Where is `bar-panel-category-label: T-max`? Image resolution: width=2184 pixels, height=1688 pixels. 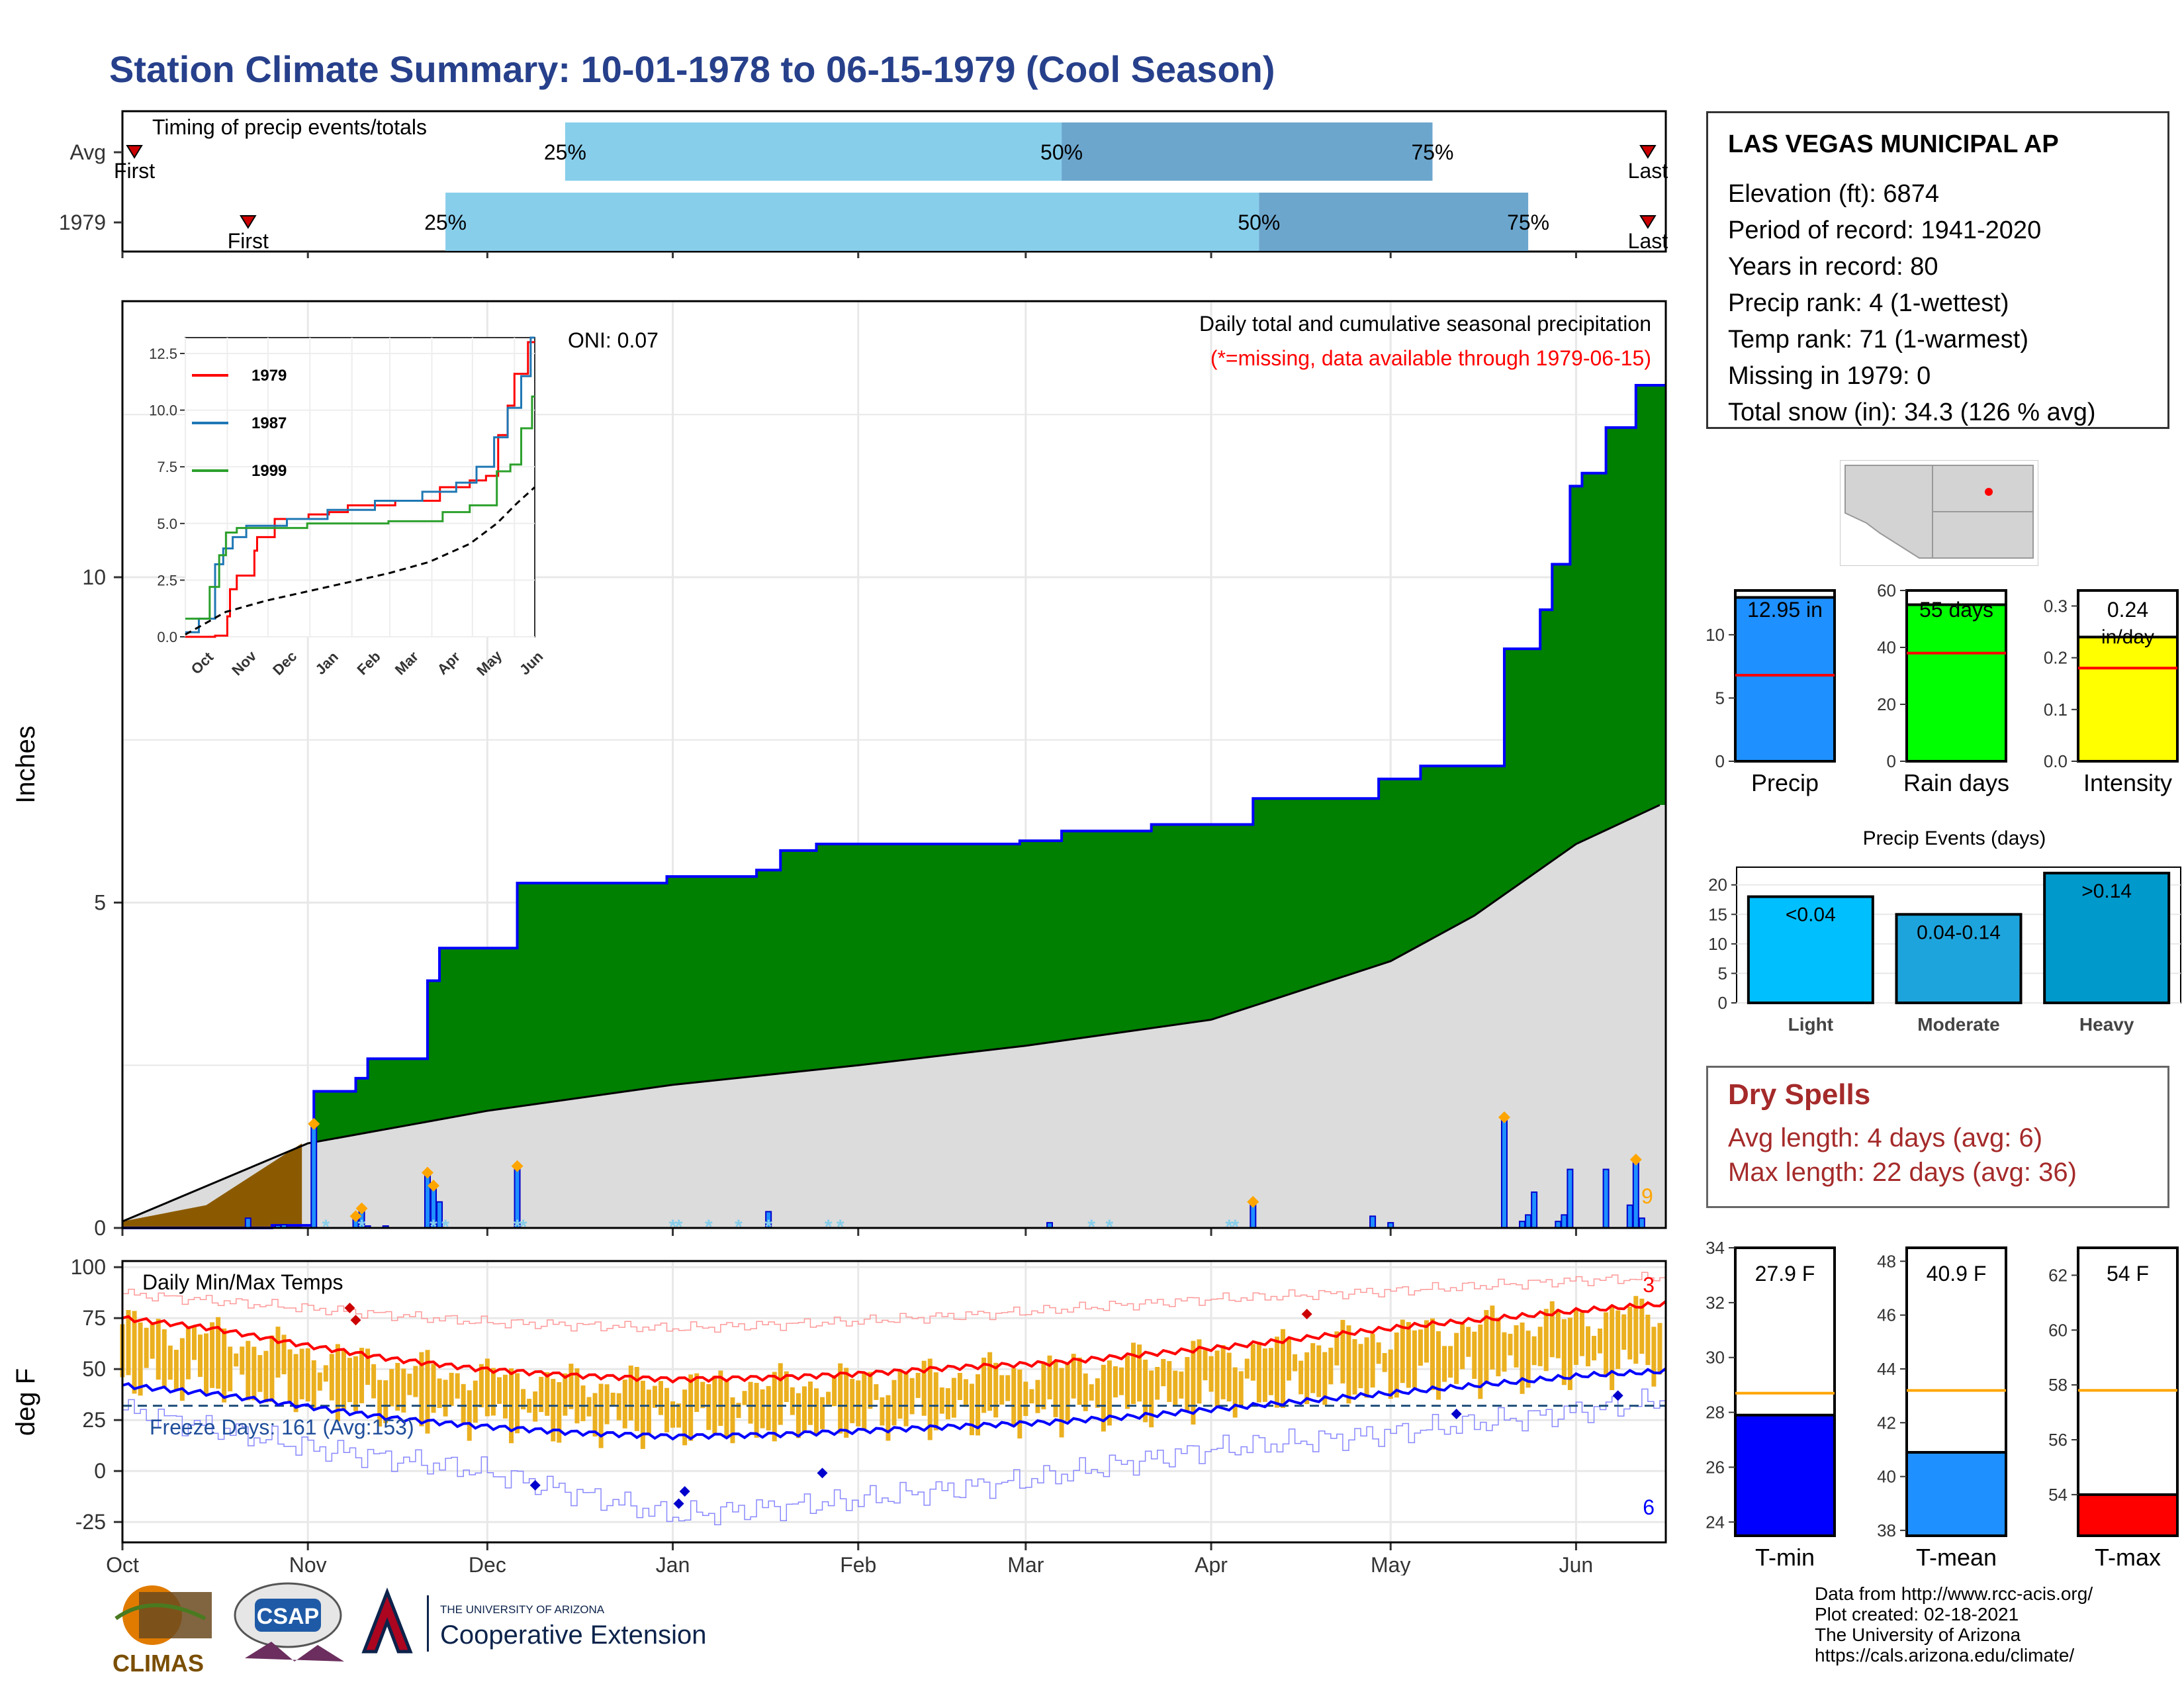
bar-panel-category-label: T-max is located at coordinates (2128, 1557).